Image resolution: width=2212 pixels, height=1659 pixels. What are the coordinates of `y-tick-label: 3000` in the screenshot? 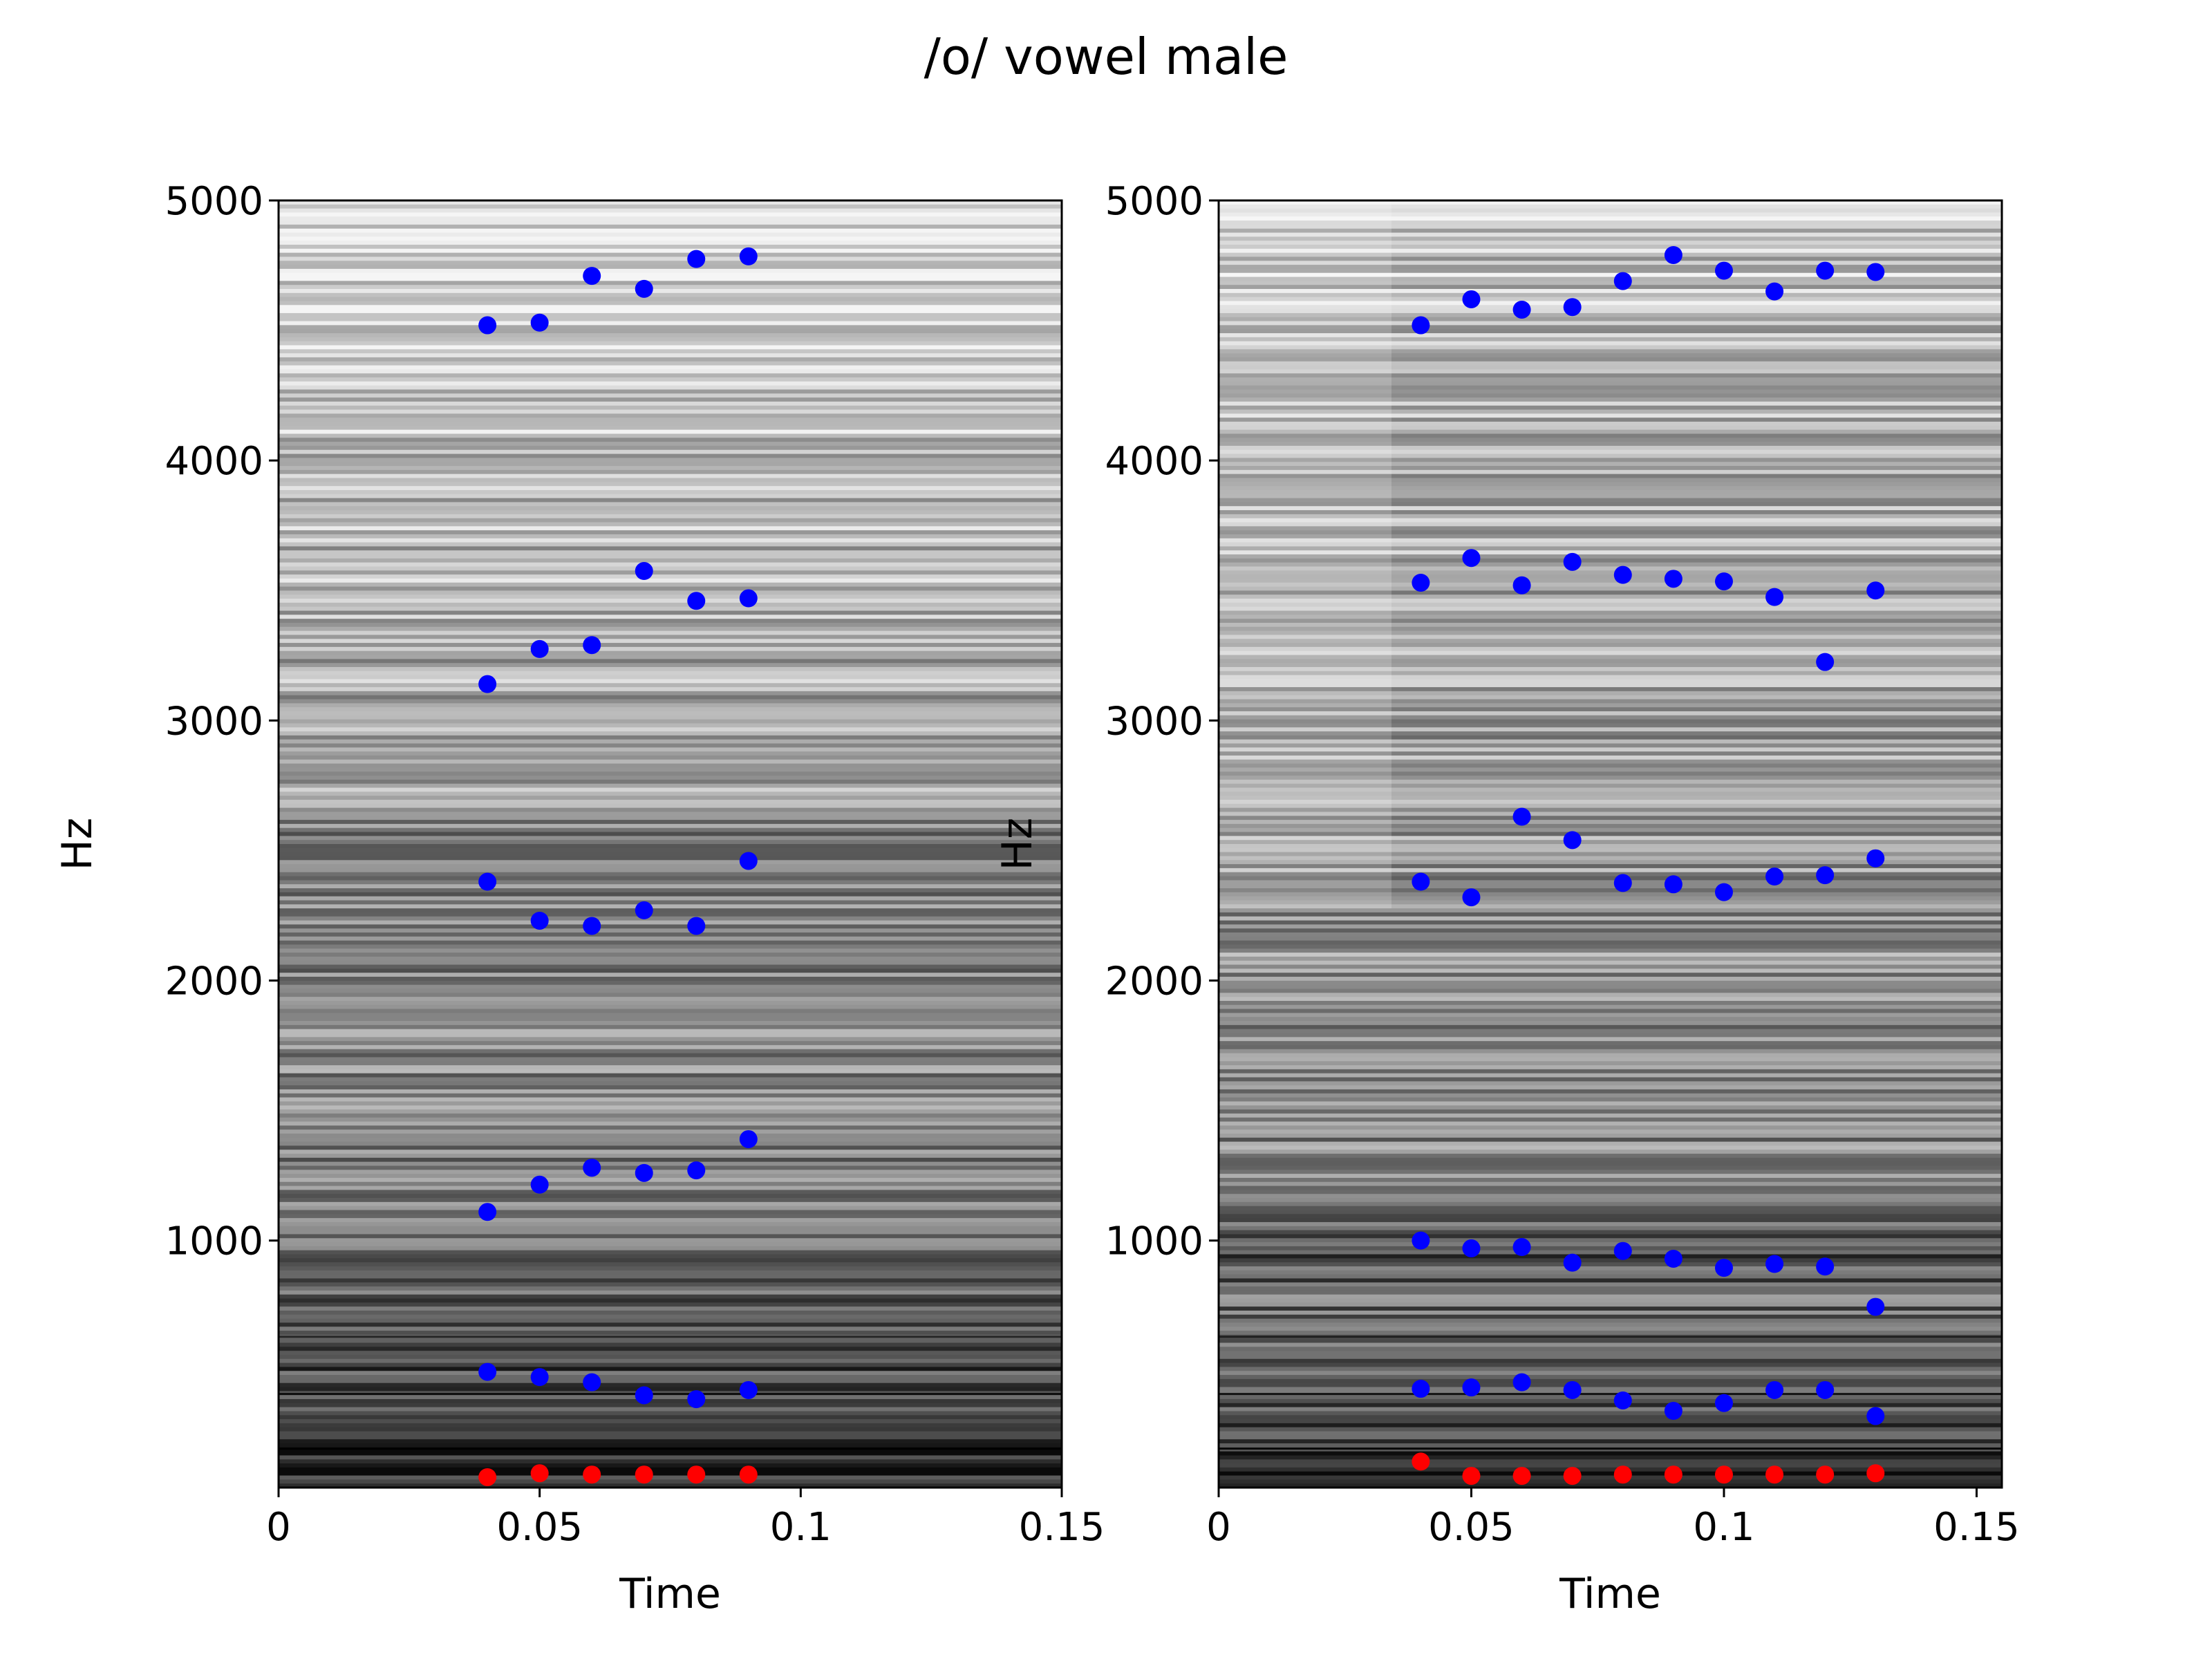 It's located at (214, 721).